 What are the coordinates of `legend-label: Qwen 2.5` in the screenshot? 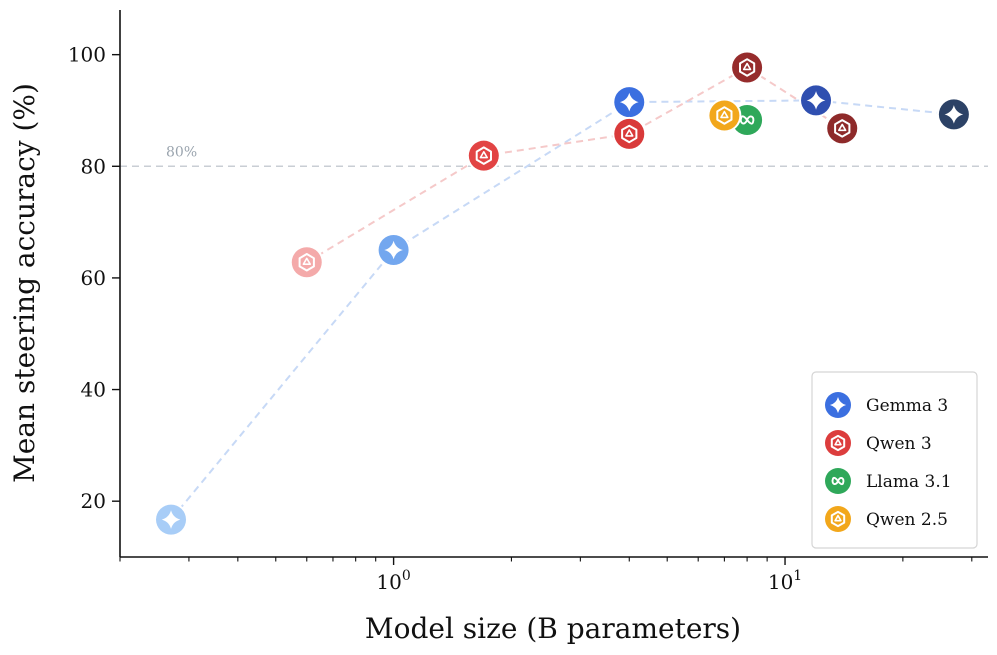 It's located at (907, 520).